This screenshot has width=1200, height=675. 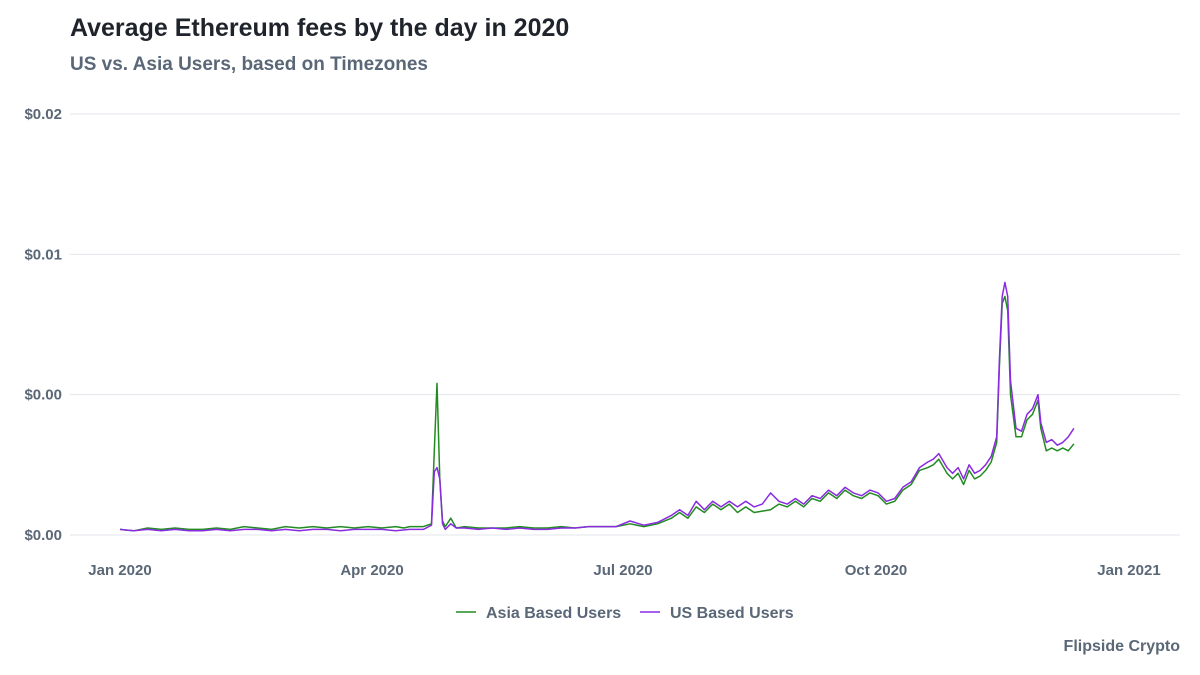 What do you see at coordinates (371, 570) in the screenshot?
I see `x-tick-label: Apr 2020` at bounding box center [371, 570].